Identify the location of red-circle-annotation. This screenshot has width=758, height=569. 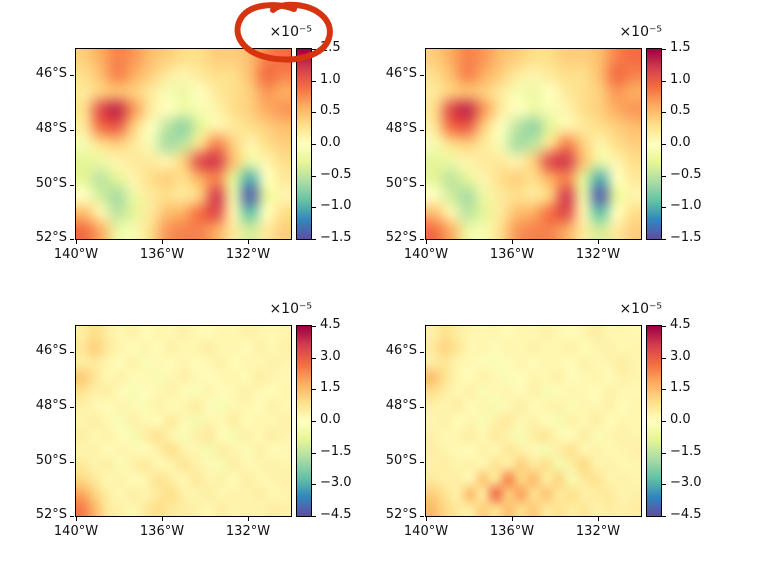
(283, 32).